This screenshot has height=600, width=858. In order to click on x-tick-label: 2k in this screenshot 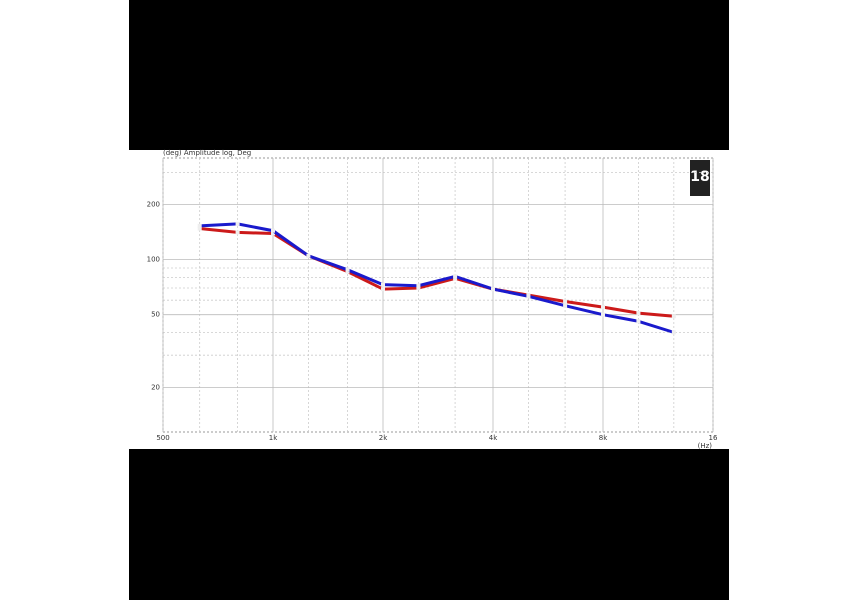, I will do `click(383, 438)`.